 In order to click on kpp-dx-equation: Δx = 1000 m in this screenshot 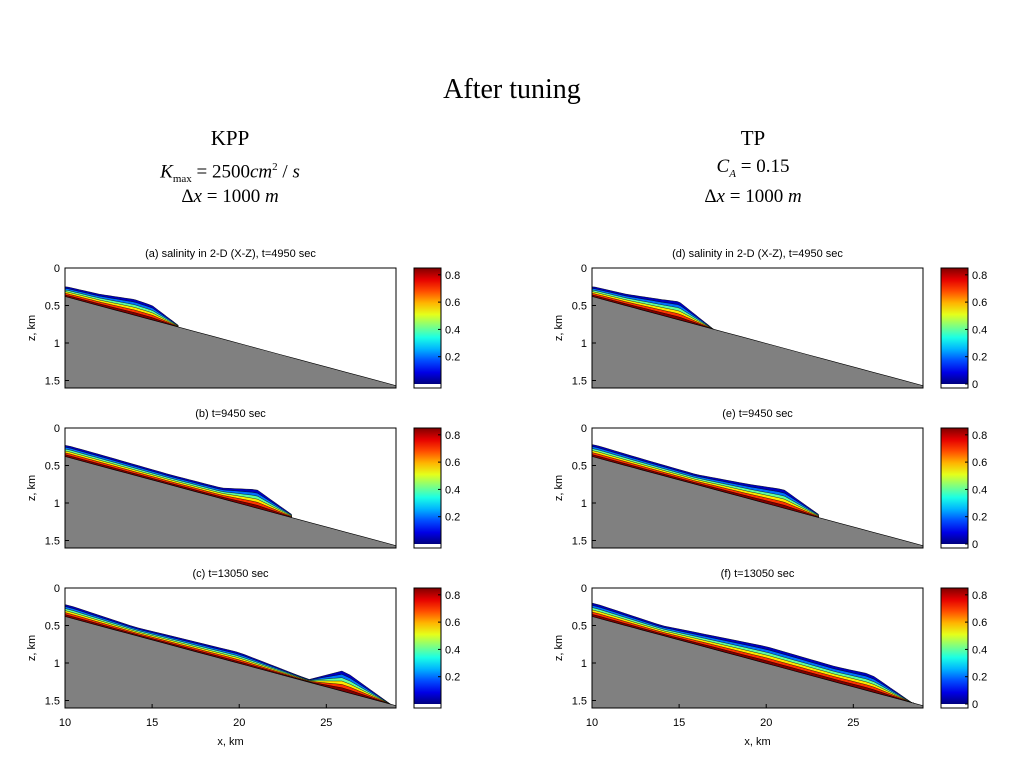, I will do `click(230, 196)`.